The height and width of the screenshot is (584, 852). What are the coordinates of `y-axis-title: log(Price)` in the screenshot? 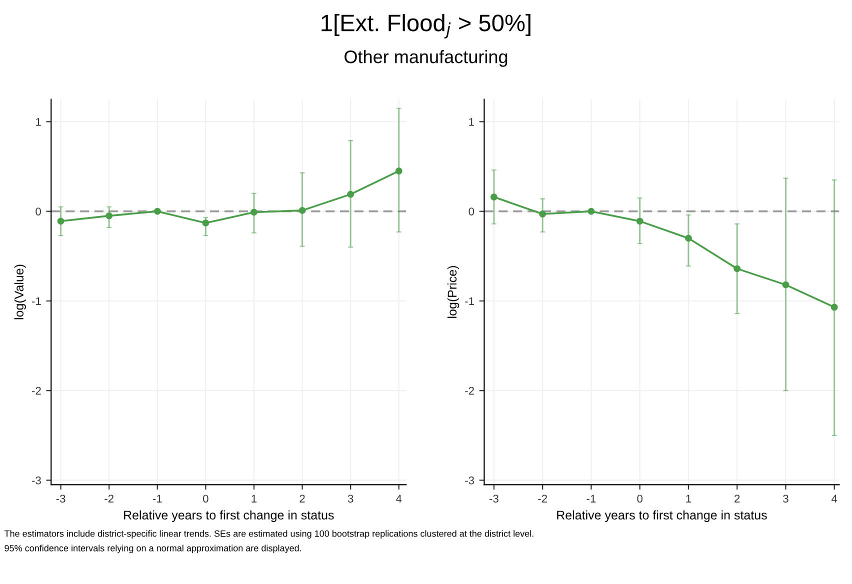 It's located at (453, 292).